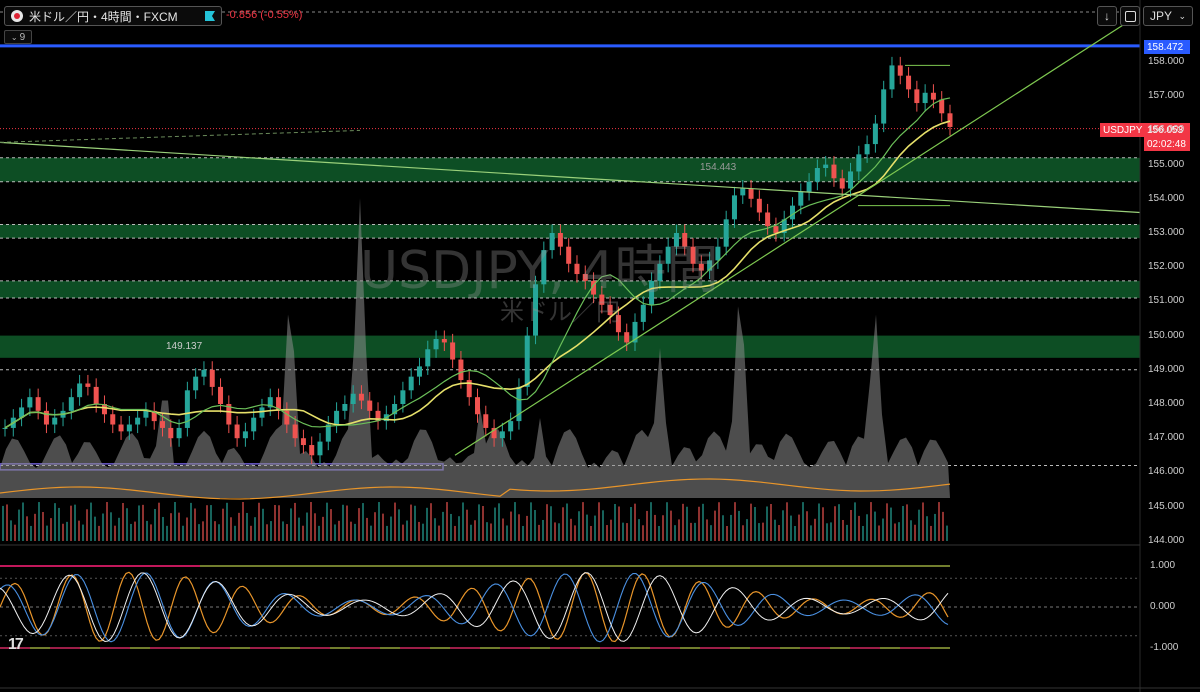  I want to click on fullscreen-button, so click(1130, 16).